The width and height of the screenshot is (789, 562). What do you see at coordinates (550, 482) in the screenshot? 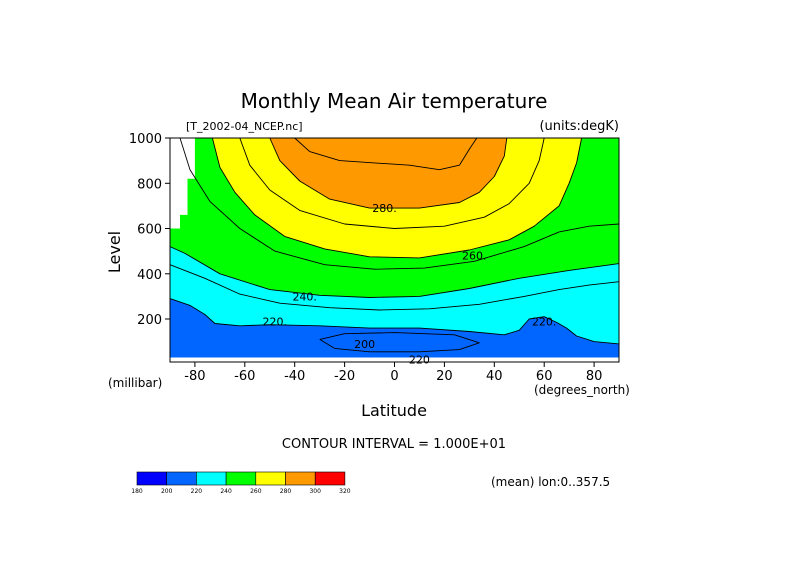
I see `averaging-note: (mean) lon:0..357.5` at bounding box center [550, 482].